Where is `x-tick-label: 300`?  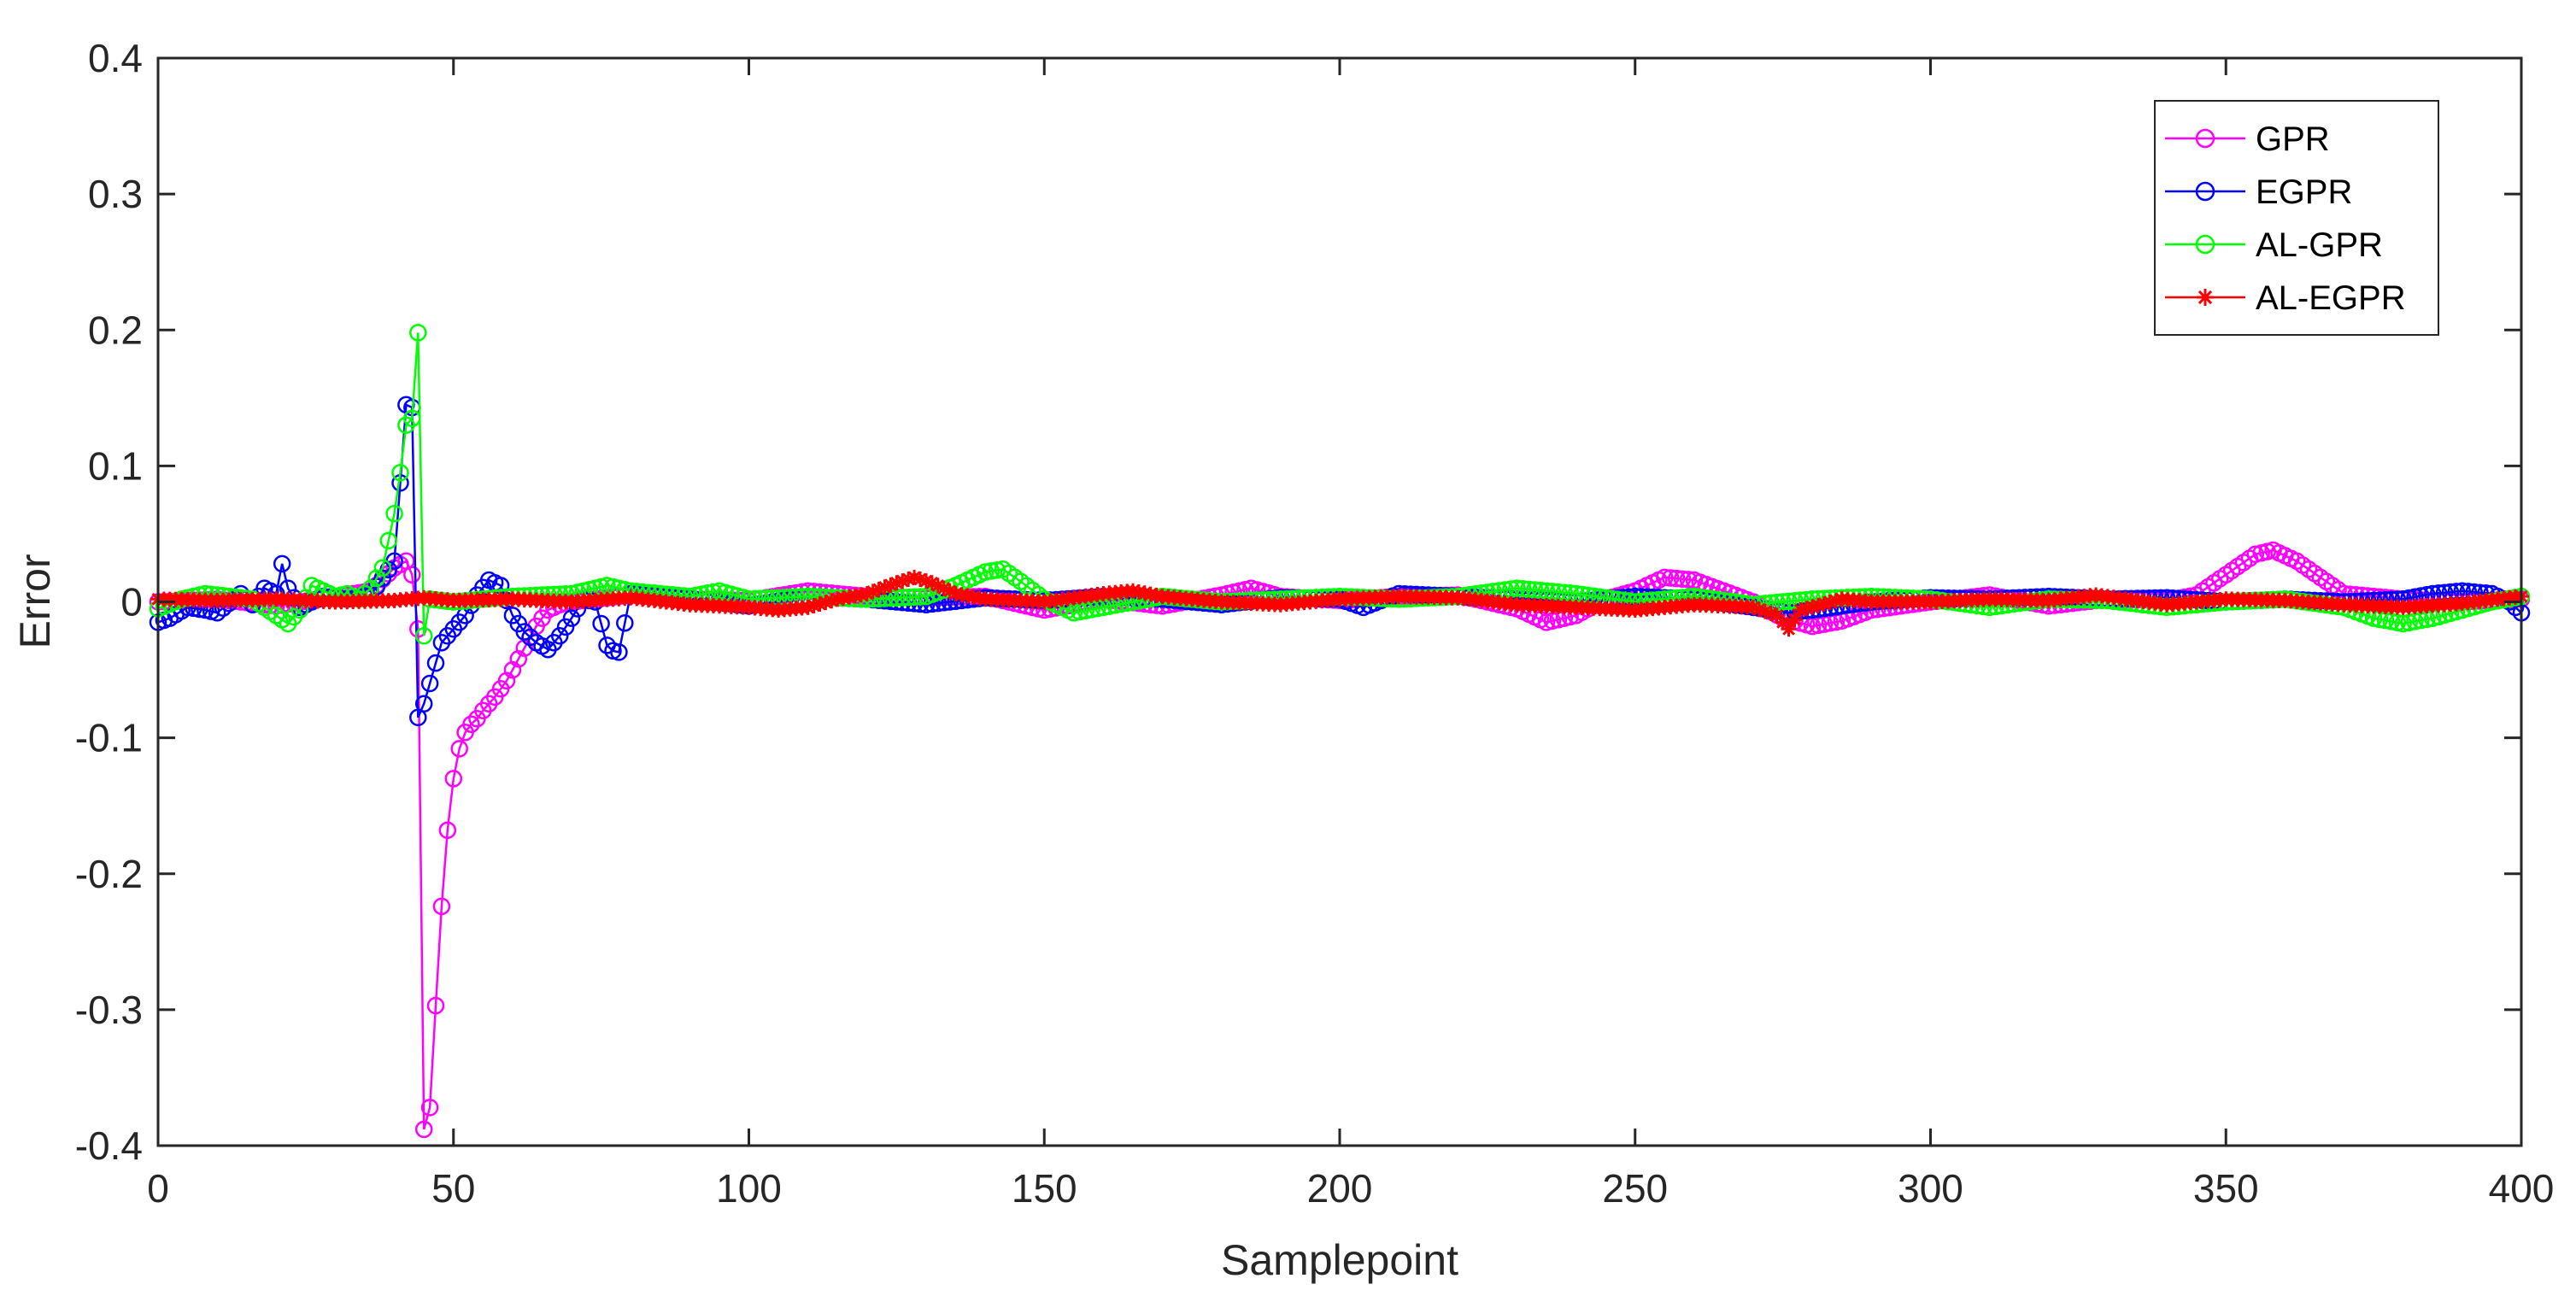
x-tick-label: 300 is located at coordinates (1930, 1189).